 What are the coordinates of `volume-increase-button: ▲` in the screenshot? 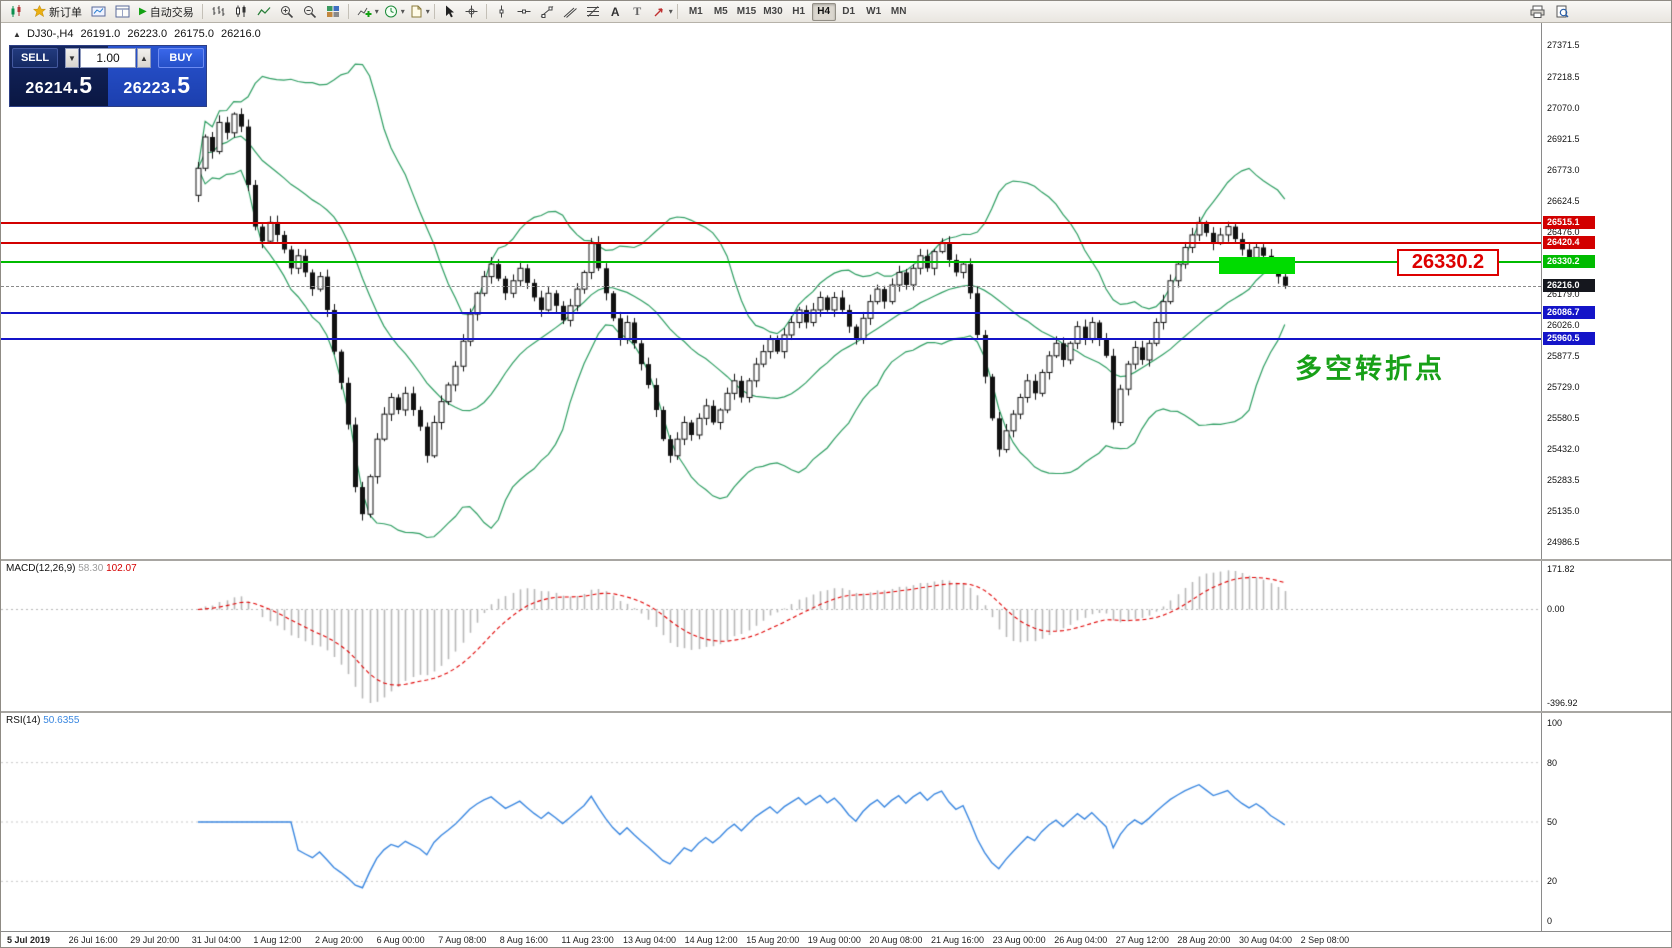 It's located at (144, 58).